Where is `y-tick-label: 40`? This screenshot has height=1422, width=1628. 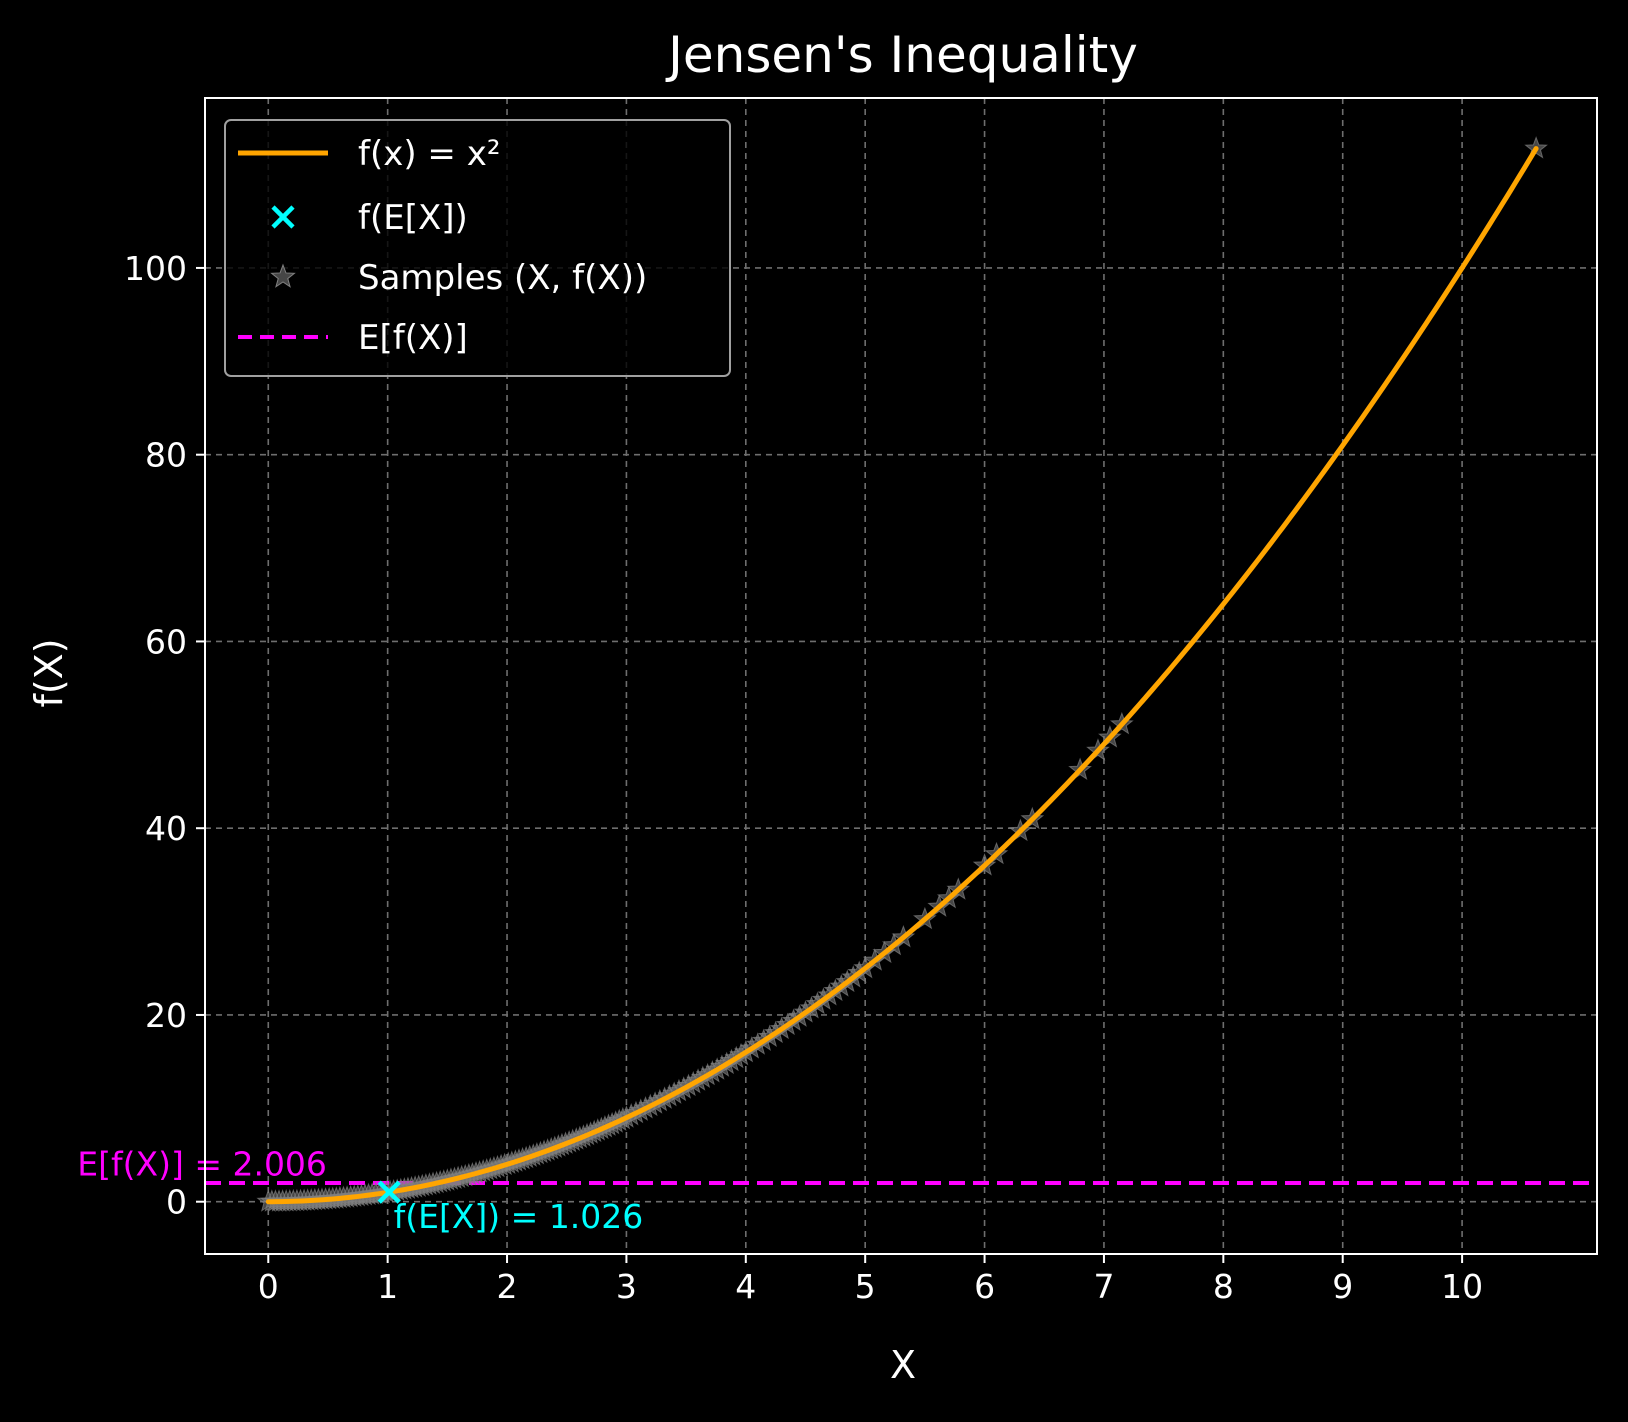 y-tick-label: 40 is located at coordinates (166, 828).